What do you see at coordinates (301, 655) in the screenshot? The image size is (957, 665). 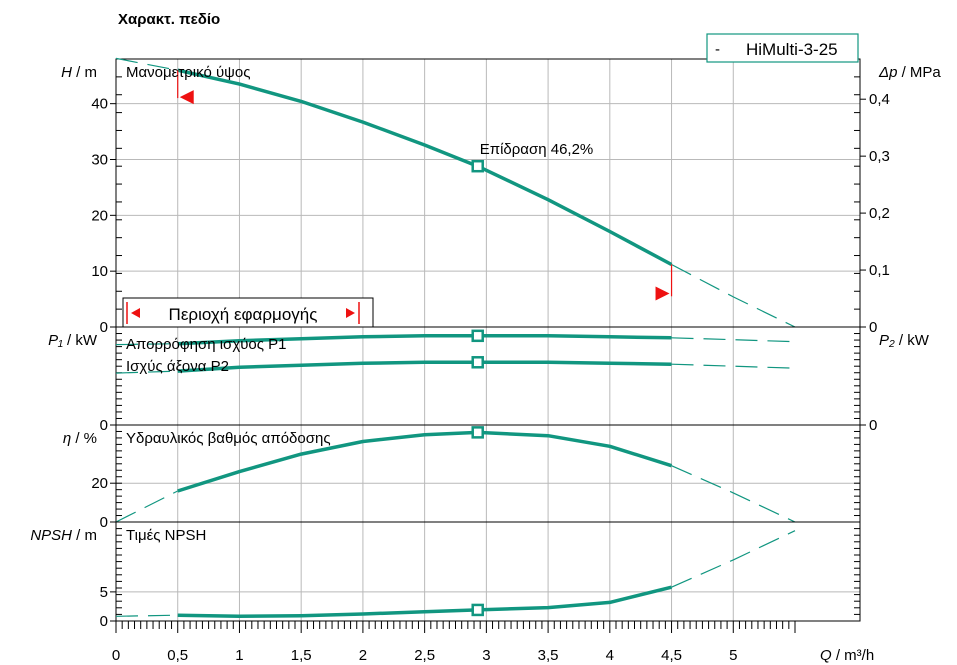 I see `x-tick-label: 1,5` at bounding box center [301, 655].